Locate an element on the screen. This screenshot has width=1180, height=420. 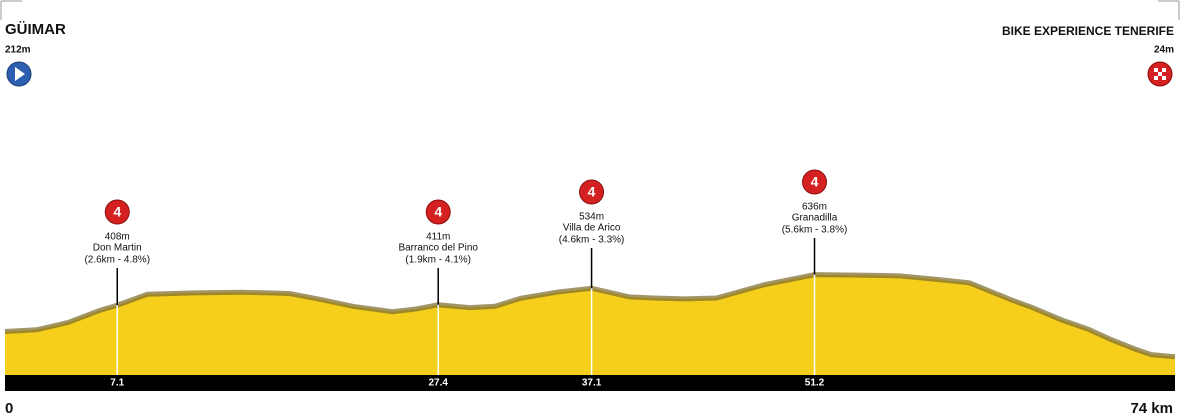
climb-name: Granadilla is located at coordinates (815, 218).